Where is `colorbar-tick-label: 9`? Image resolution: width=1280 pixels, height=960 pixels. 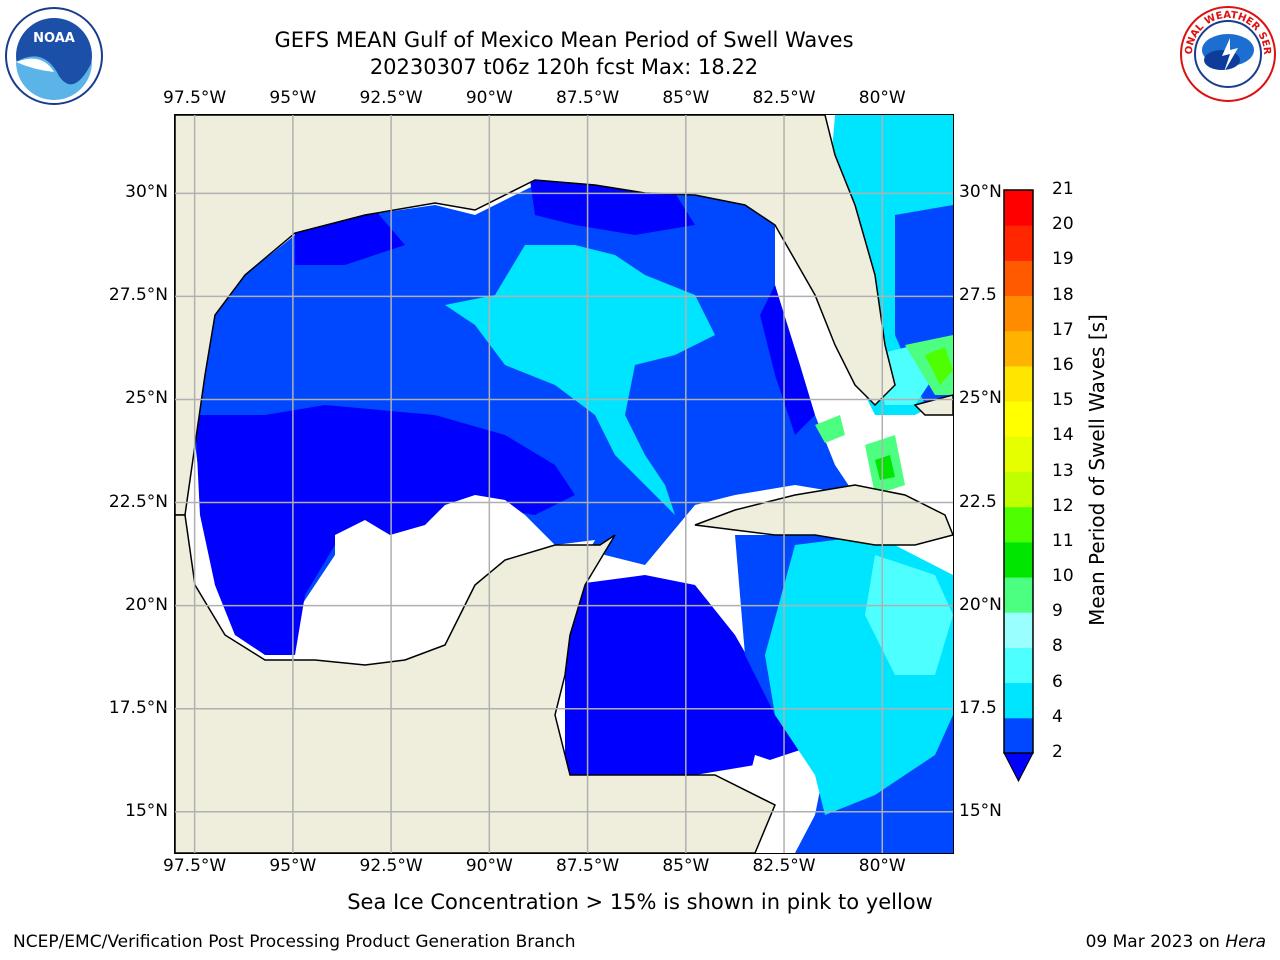
colorbar-tick-label: 9 is located at coordinates (1057, 611).